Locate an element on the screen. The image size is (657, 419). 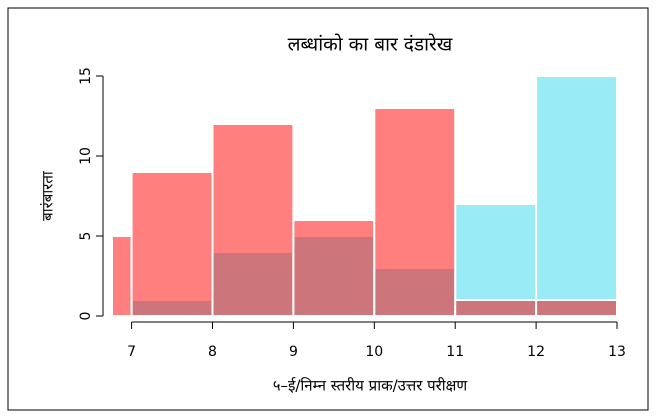
y-tick-label: 15 is located at coordinates (86, 76).